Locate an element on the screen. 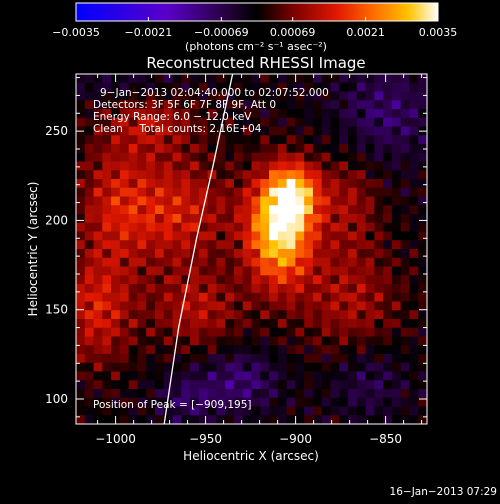 The height and width of the screenshot is (504, 500). colorbar-tick-label: −0.0035 is located at coordinates (76, 32).